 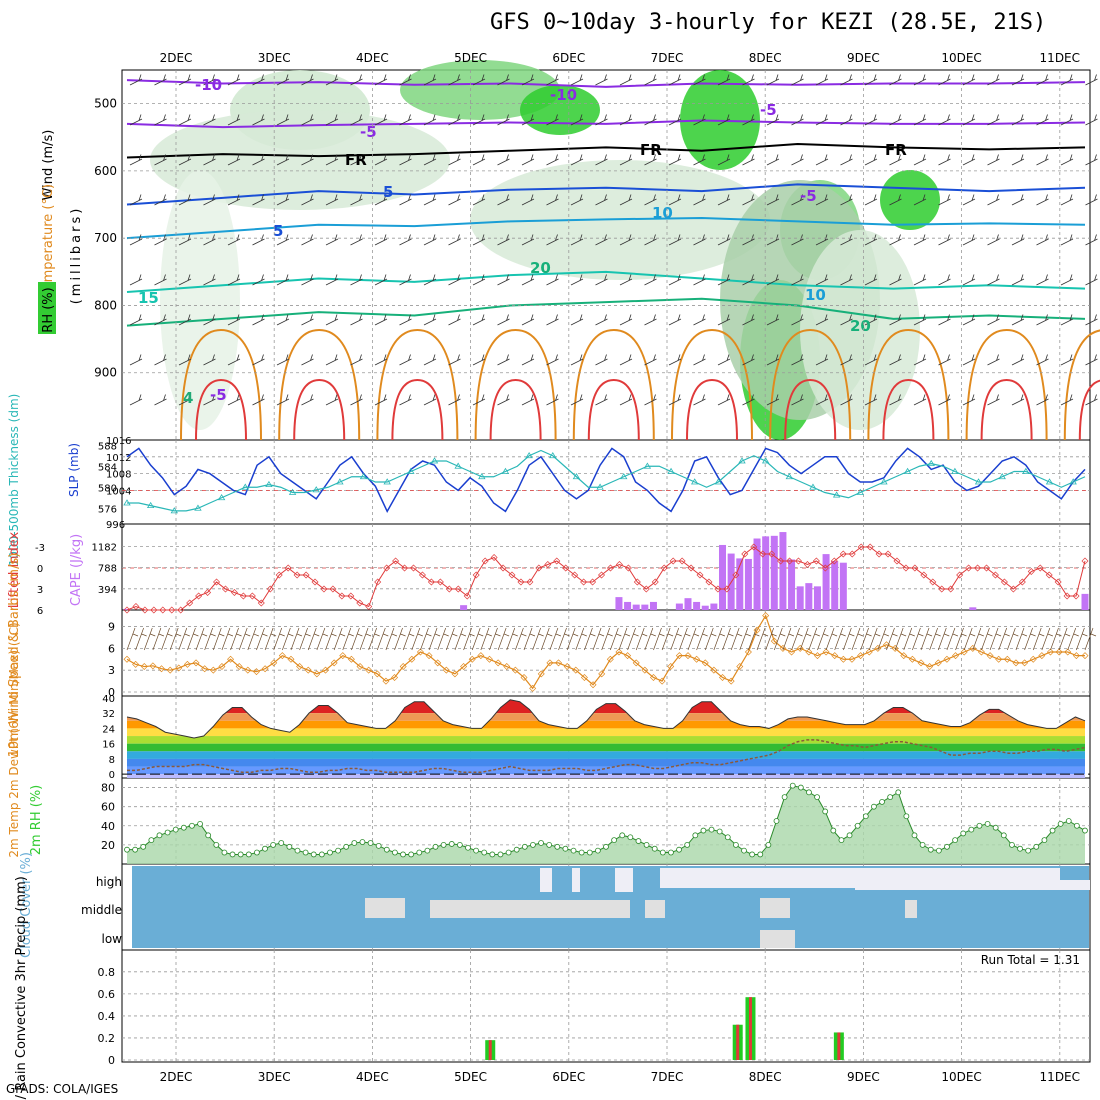 I want to click on temp-band, so click(x=606, y=755).